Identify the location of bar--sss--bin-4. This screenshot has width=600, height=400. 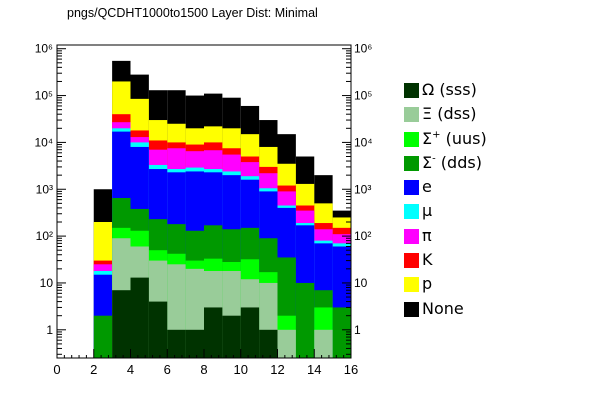
(139, 317).